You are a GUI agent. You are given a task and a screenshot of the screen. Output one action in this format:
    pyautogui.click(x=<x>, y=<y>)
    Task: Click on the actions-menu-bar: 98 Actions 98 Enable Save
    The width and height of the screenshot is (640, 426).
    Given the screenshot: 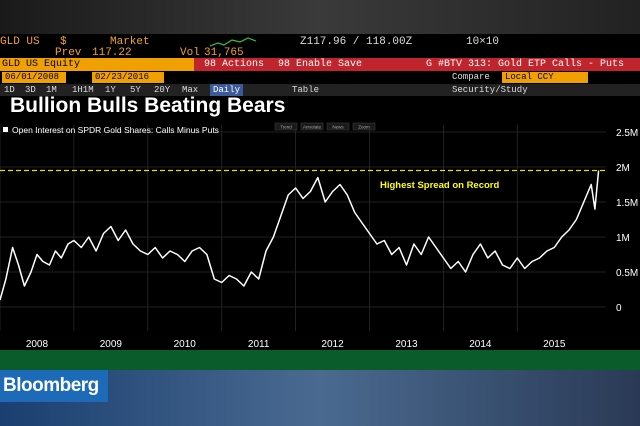 What is the action you would take?
    pyautogui.click(x=312, y=64)
    